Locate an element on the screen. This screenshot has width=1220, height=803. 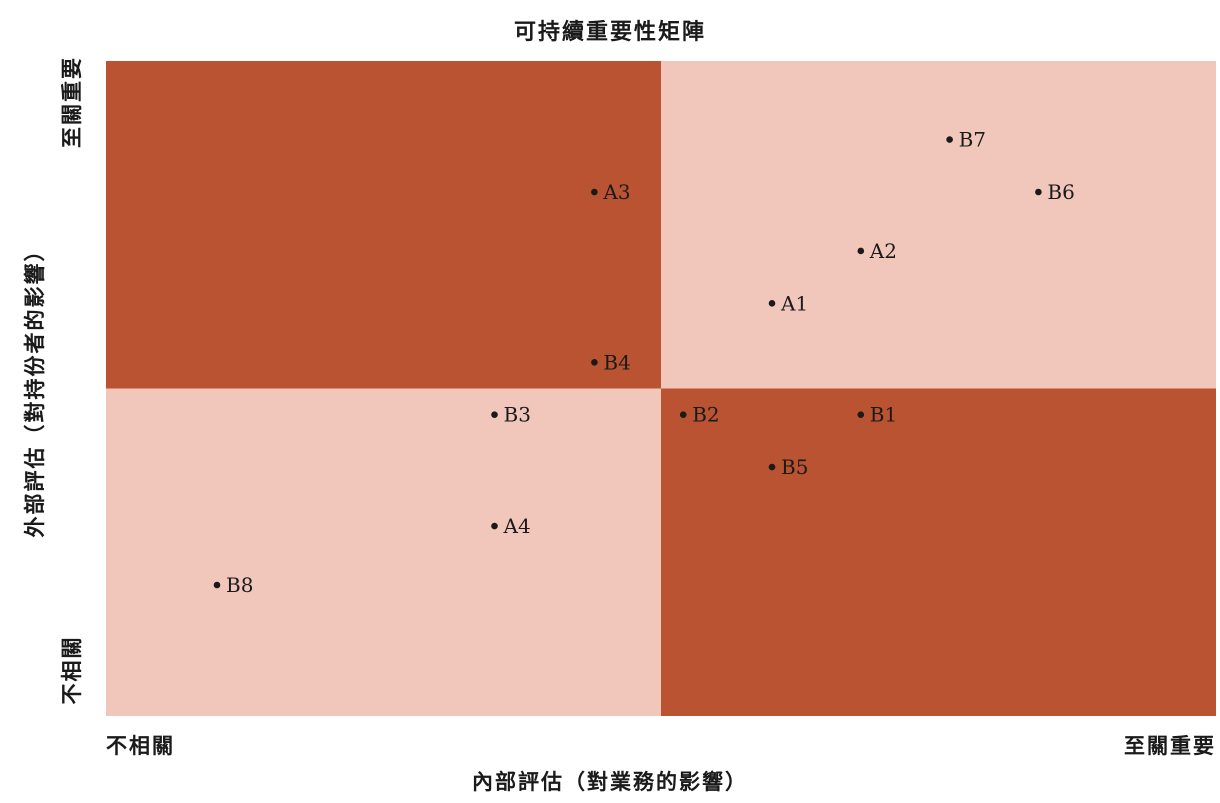
point-marker-b4 is located at coordinates (594, 362).